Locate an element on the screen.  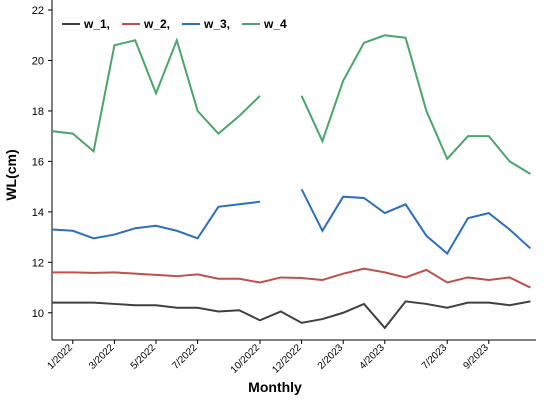
legend-label: w_3, is located at coordinates (216, 24).